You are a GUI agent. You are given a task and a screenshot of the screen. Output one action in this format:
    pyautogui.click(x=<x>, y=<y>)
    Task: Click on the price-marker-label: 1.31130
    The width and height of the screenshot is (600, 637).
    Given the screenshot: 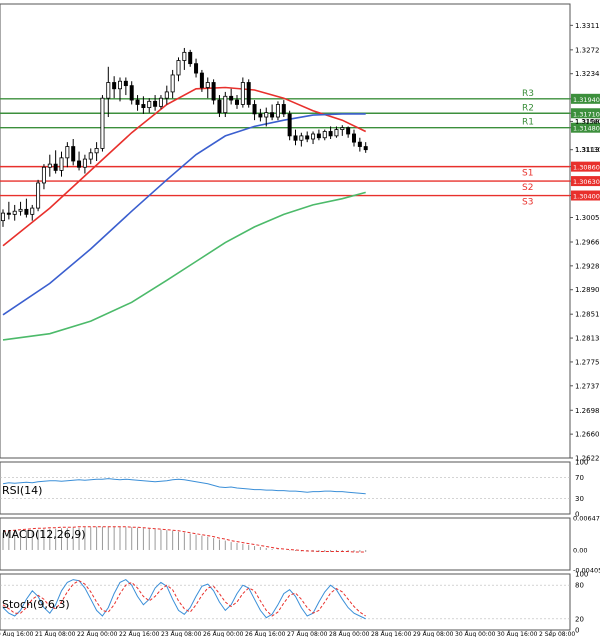 What is the action you would take?
    pyautogui.click(x=587, y=150)
    